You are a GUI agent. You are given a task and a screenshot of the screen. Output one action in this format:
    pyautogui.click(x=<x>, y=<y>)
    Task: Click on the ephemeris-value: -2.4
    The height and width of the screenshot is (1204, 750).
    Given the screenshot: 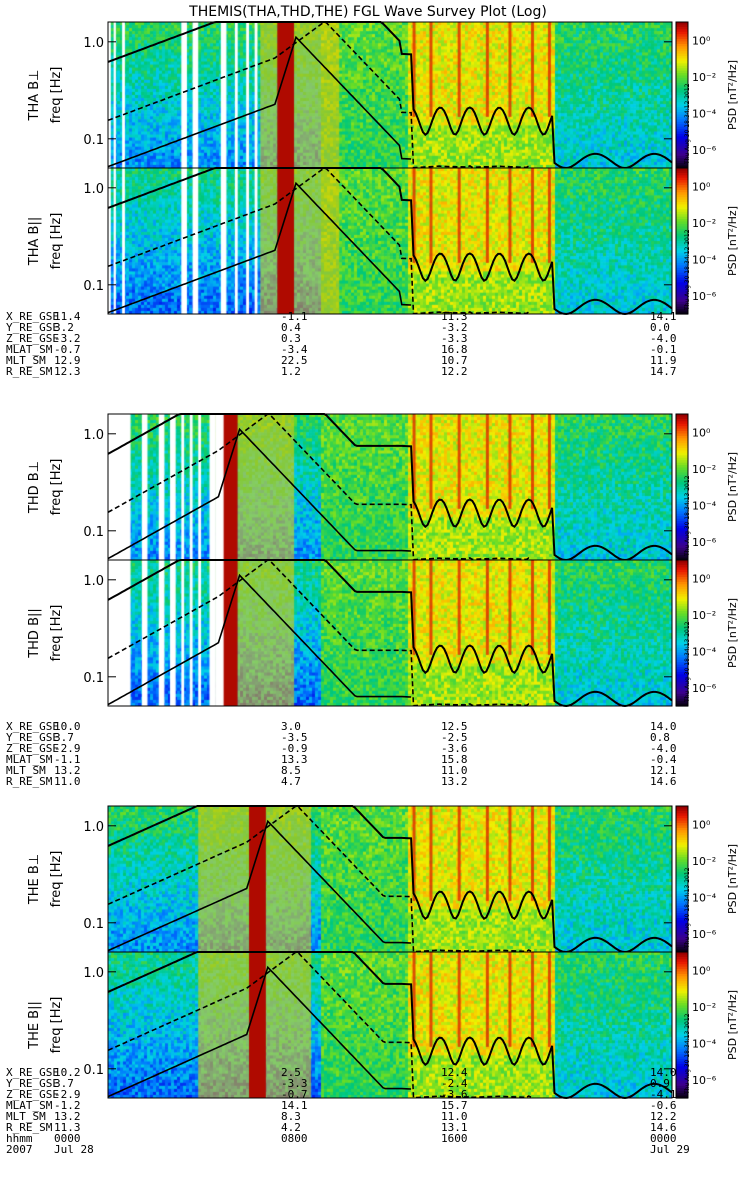 What is the action you would take?
    pyautogui.click(x=454, y=1083)
    